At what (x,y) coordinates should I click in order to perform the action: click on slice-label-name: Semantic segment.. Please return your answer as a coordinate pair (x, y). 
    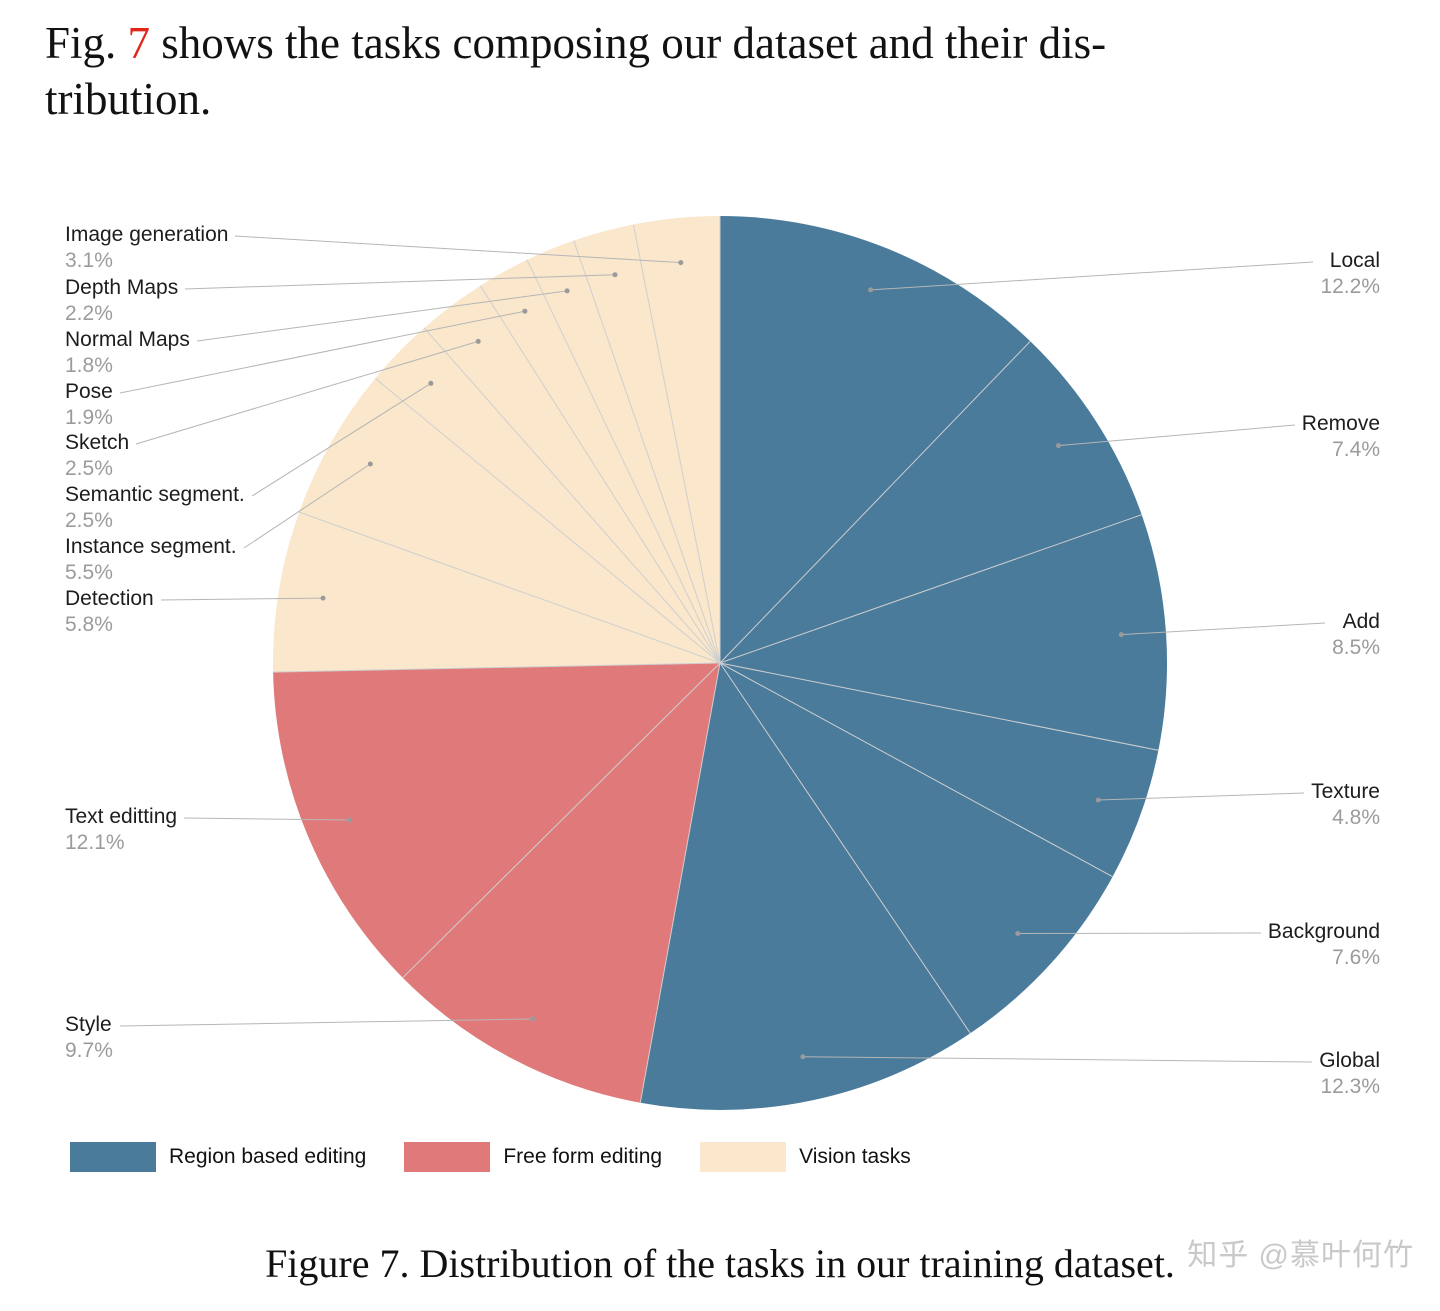
    Looking at the image, I should click on (155, 494).